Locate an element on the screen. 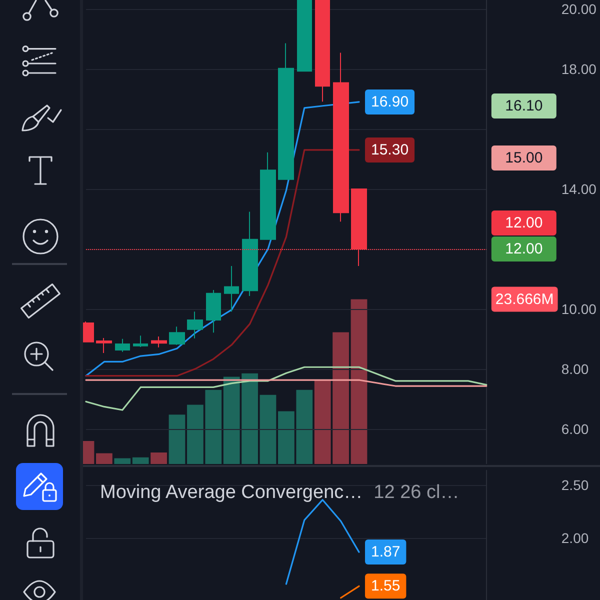  y-tick-label: 14.00 is located at coordinates (579, 188).